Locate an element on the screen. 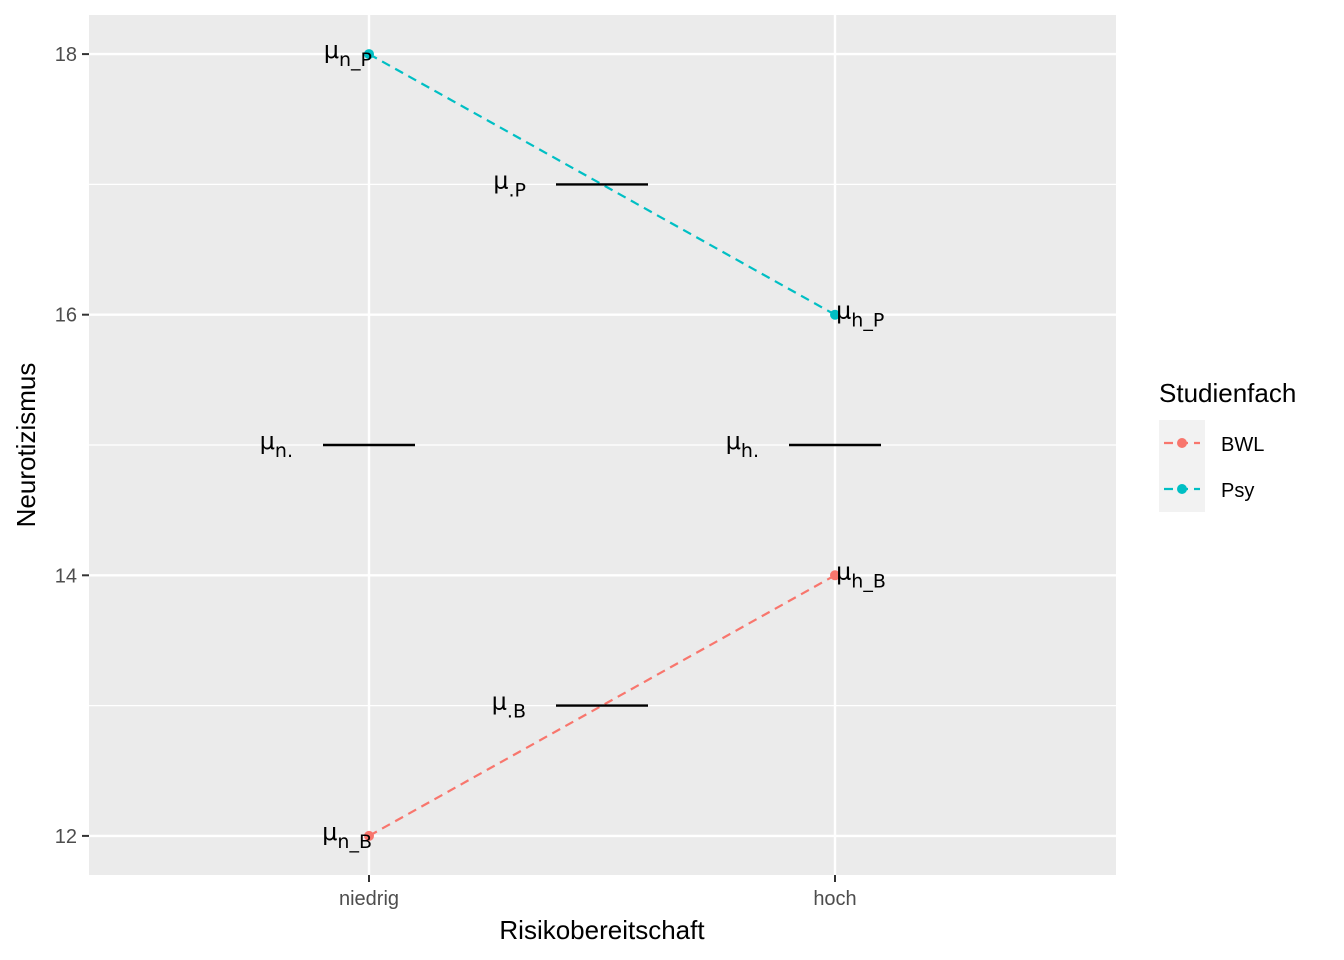 The image size is (1344, 960). legend-title: Studienfach is located at coordinates (1227, 393).